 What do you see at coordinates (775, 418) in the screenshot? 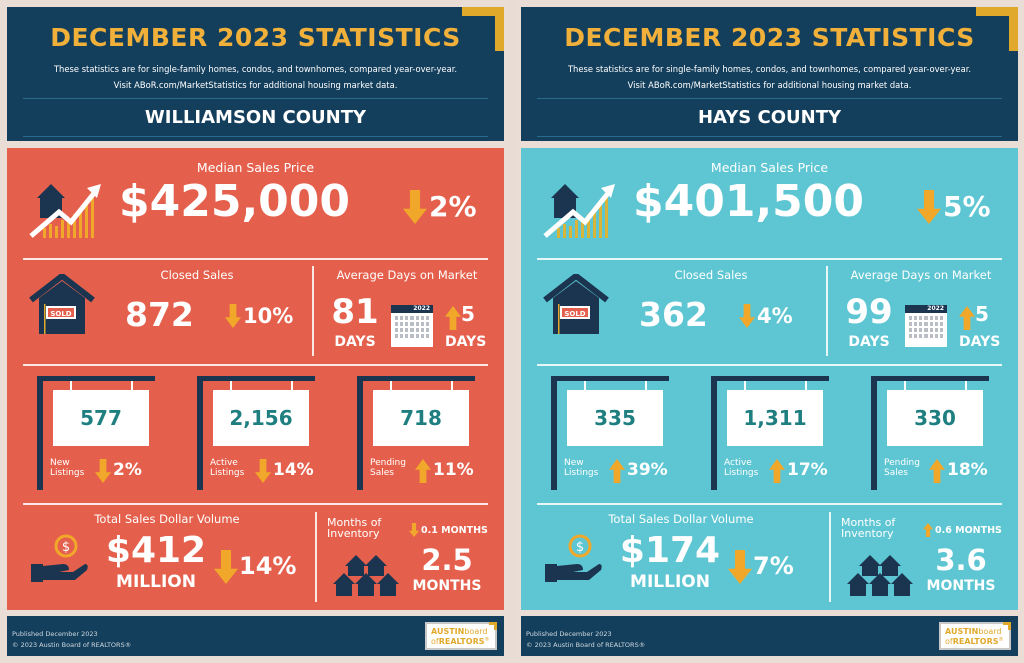
I see `listing-value: 1,311` at bounding box center [775, 418].